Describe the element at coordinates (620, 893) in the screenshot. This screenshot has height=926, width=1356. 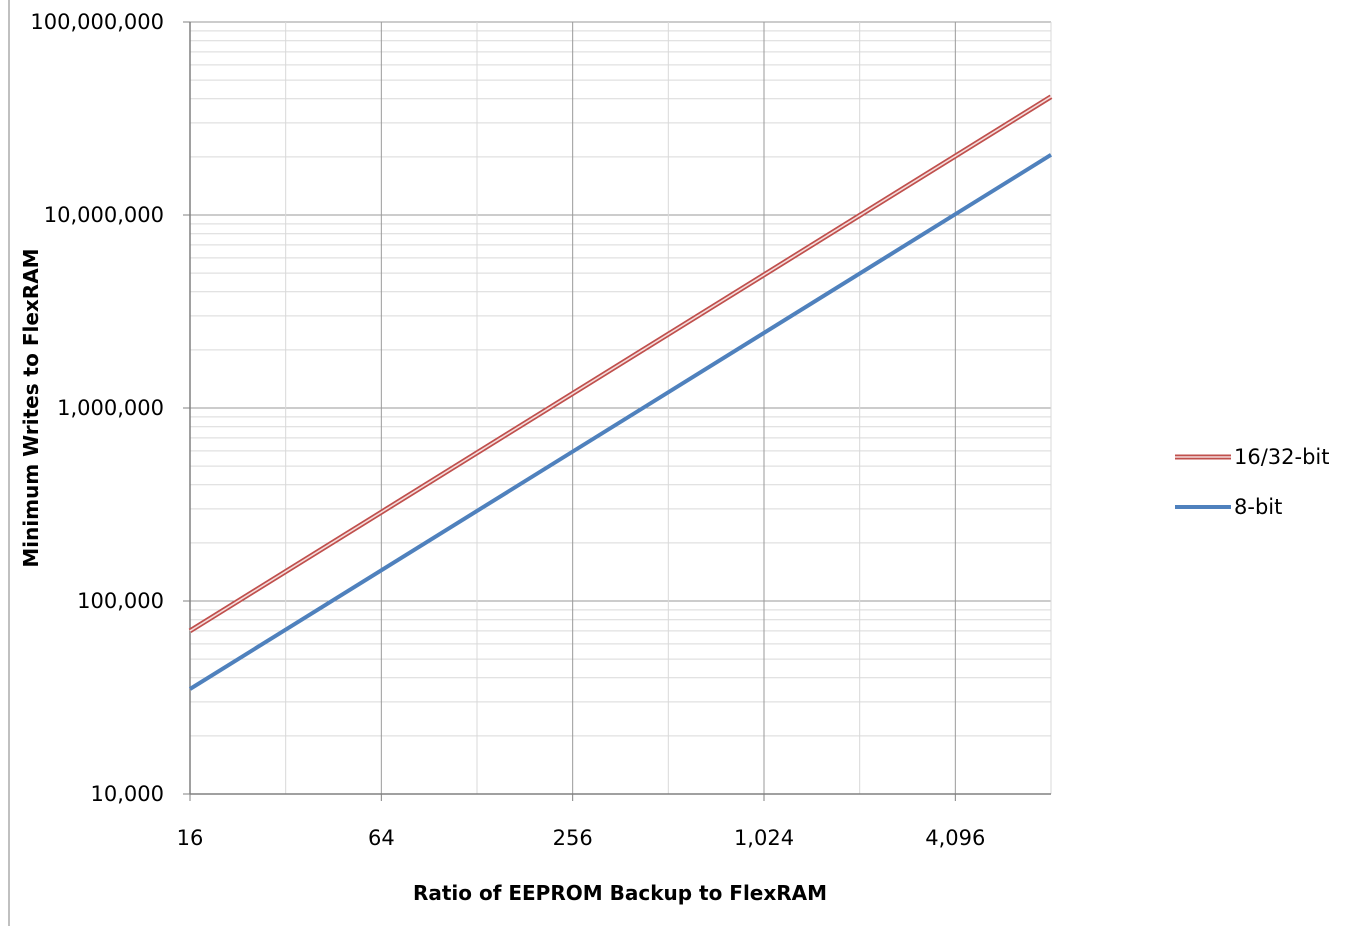
I see `x-axis-title: Ratio of EEPROM Backup to FlexRAM` at that location.